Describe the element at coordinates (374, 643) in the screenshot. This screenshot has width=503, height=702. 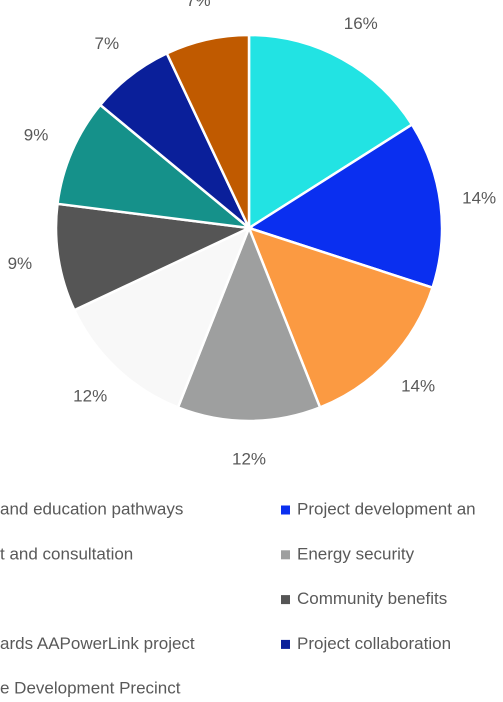
I see `legend-label: Project collaboration` at that location.